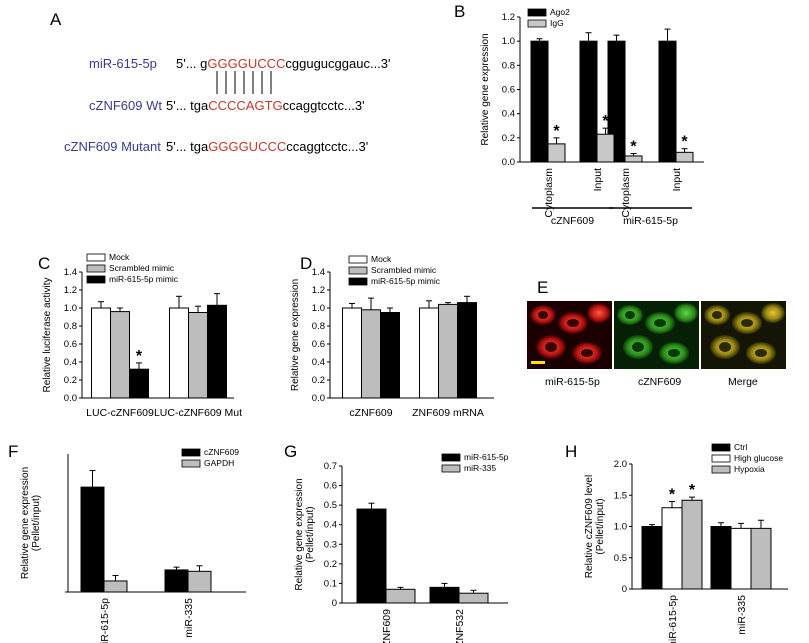  Describe the element at coordinates (656, 335) in the screenshot. I see `image-green-channel` at that location.